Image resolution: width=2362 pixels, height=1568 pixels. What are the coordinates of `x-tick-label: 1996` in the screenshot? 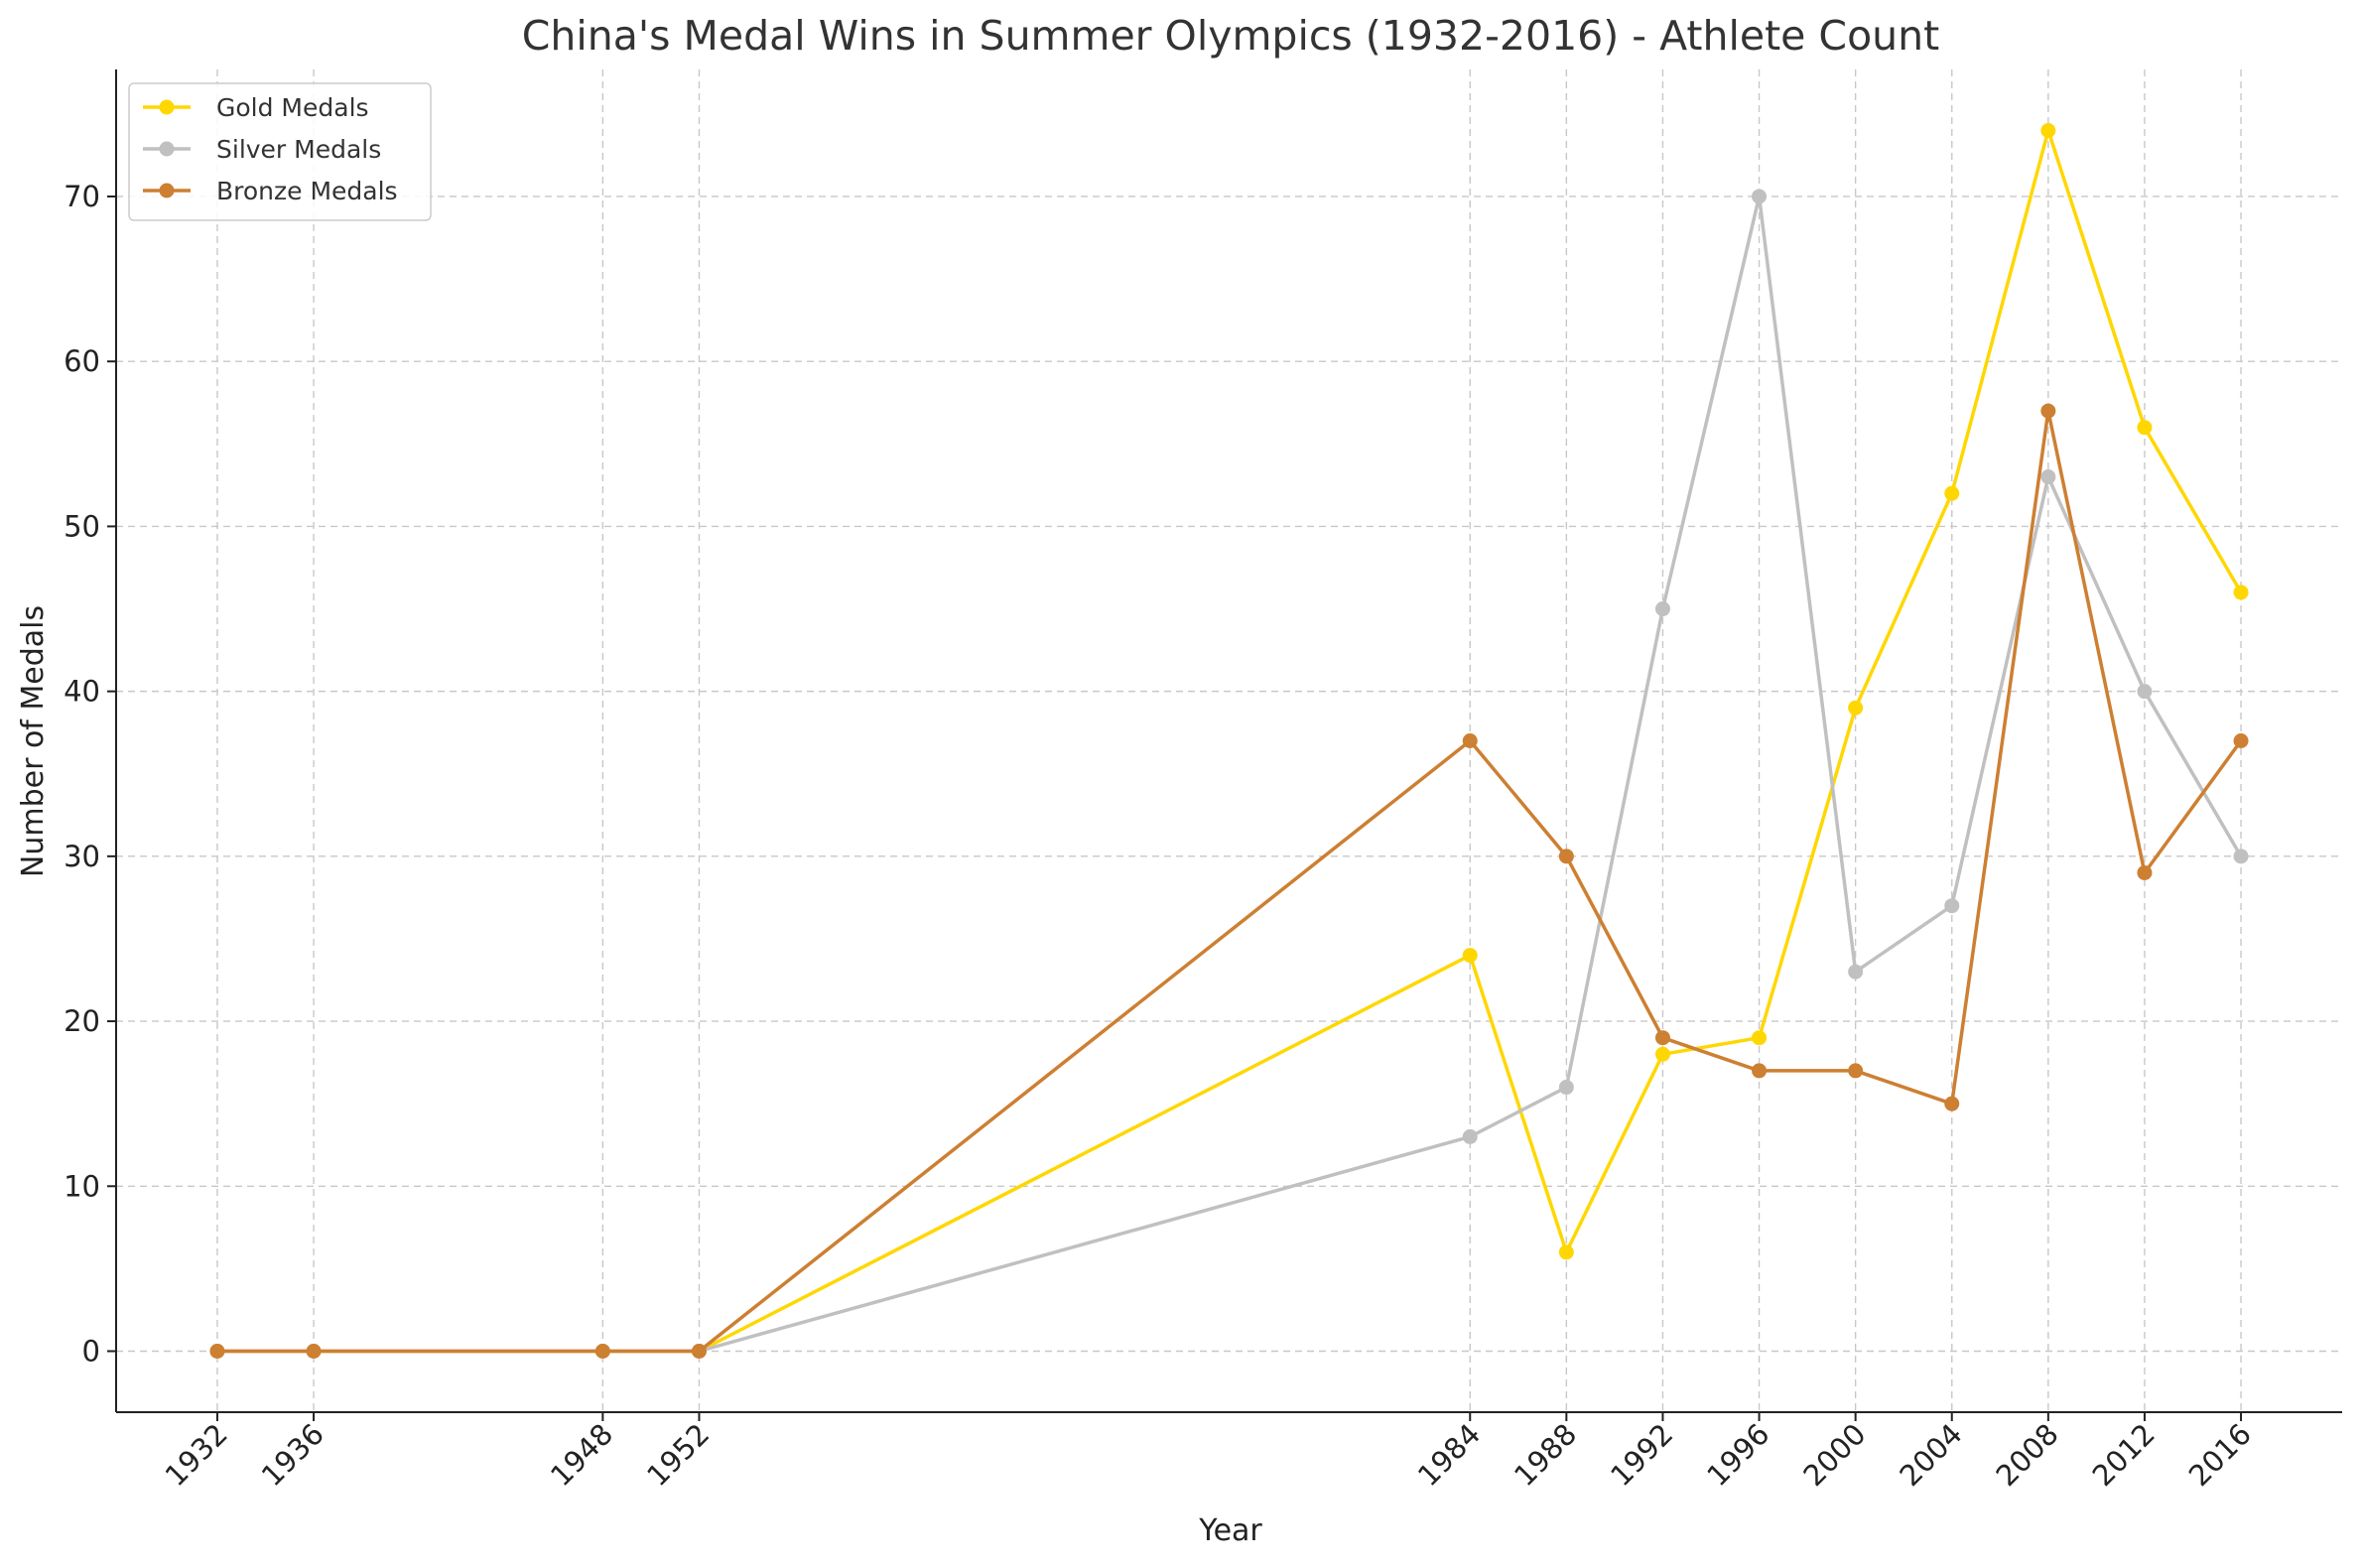 It's located at (1737, 1455).